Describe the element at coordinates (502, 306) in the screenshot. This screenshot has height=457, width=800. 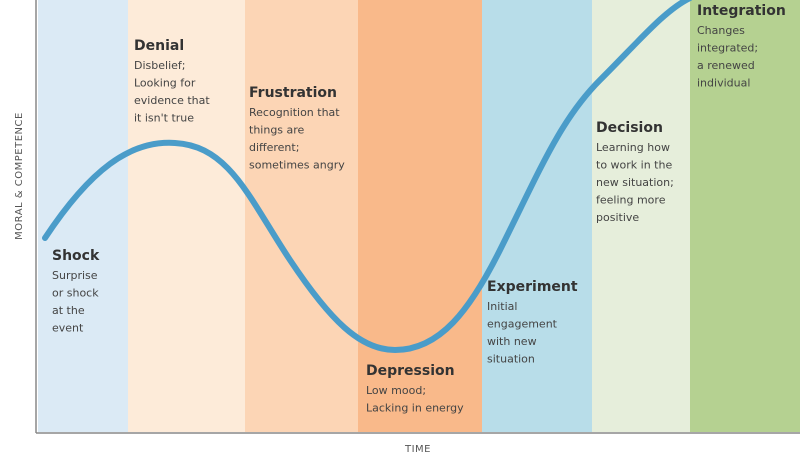
I see `stage-description: Initial` at that location.